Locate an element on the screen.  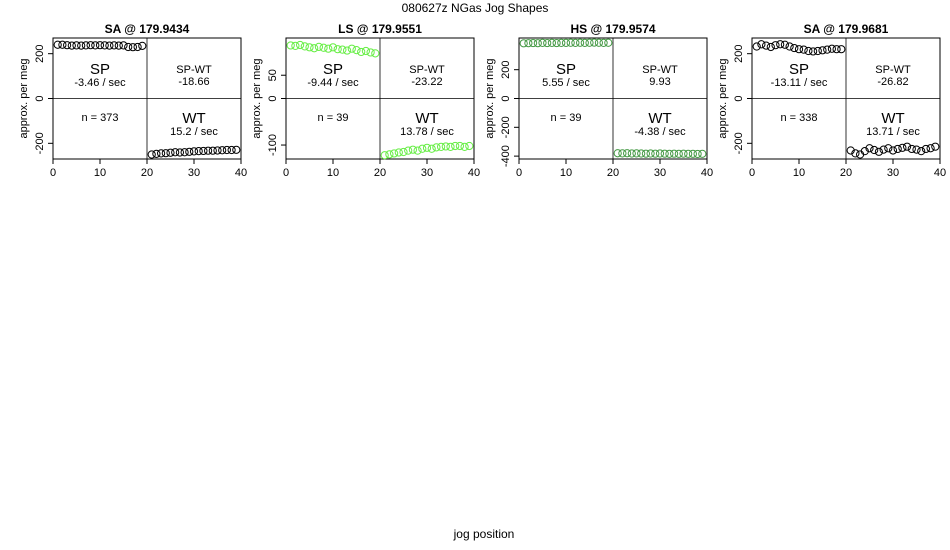
y-tick-label: -200 is located at coordinates (739, 143).